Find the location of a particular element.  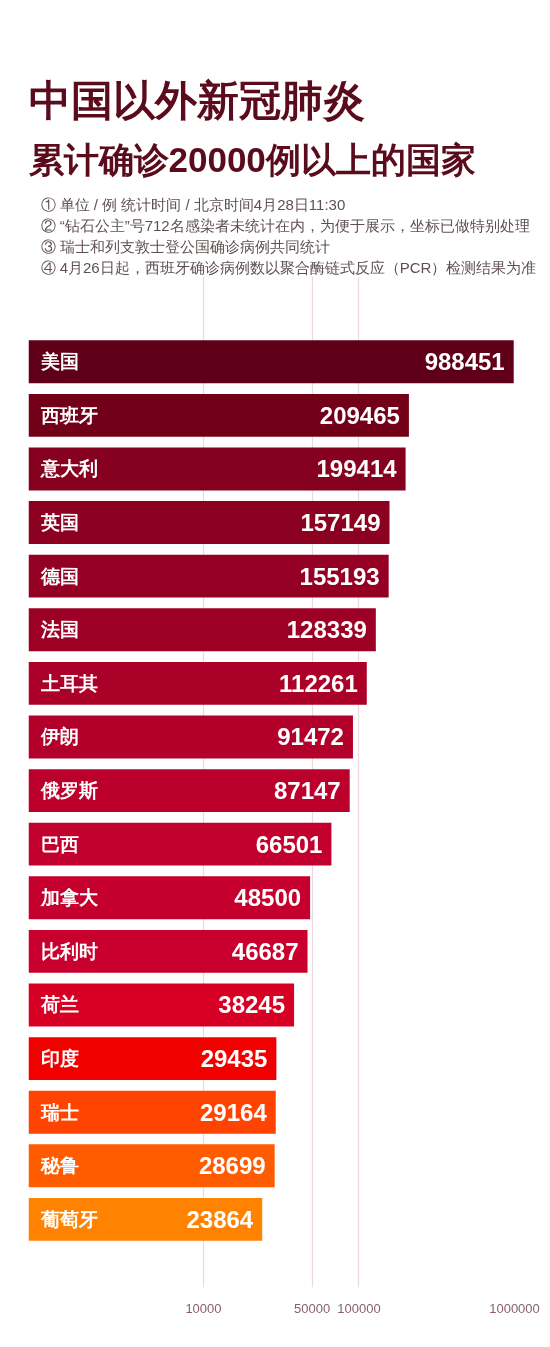

data-label: 48500 is located at coordinates (268, 898).